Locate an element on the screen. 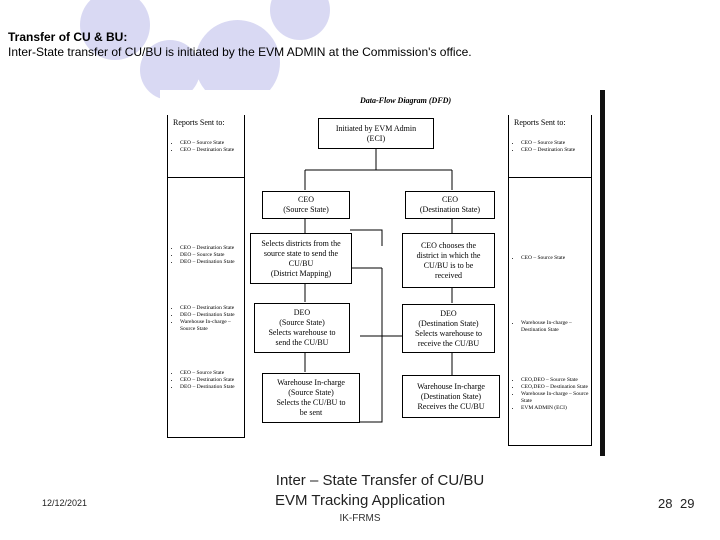 The width and height of the screenshot is (720, 540). footer-app-name: EVM Tracking Application is located at coordinates (360, 500).